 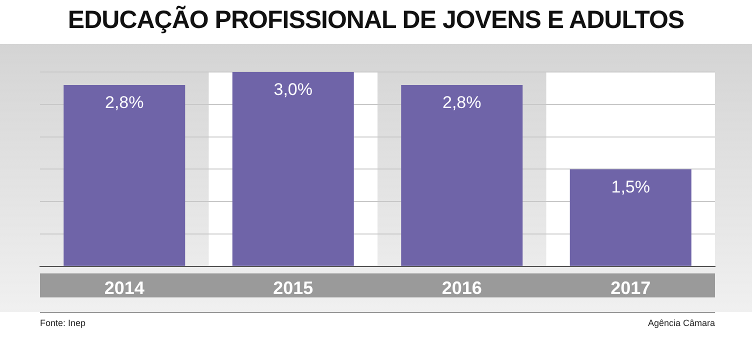 I want to click on x-tick-label: 2017, so click(x=630, y=288).